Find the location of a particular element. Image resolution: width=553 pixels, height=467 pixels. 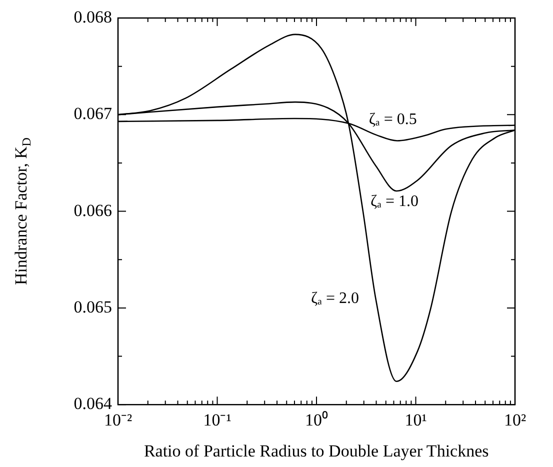

y-tick-label: 0.066 is located at coordinates (93, 210).